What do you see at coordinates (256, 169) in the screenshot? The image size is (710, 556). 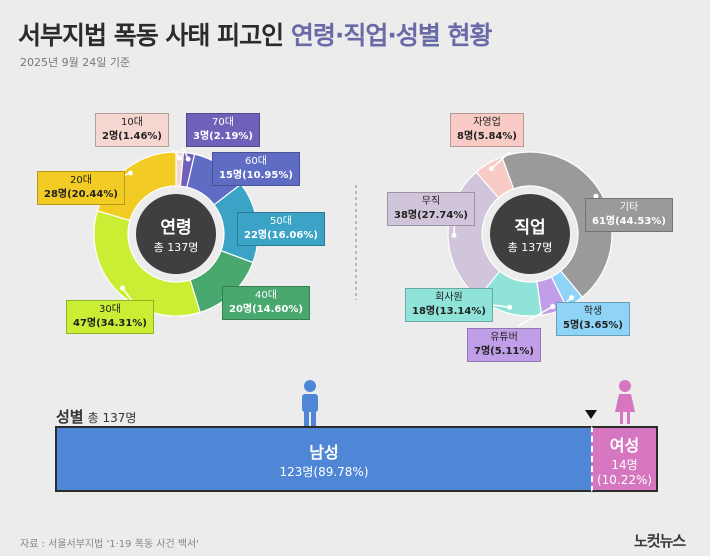 I see `age-callout-2: 60대 15명(10.95%)` at bounding box center [256, 169].